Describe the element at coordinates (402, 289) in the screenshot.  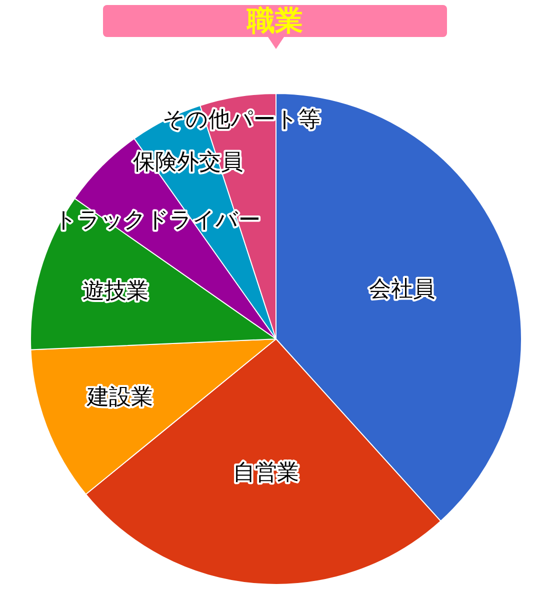
I see `slice-label: 会社員` at that location.